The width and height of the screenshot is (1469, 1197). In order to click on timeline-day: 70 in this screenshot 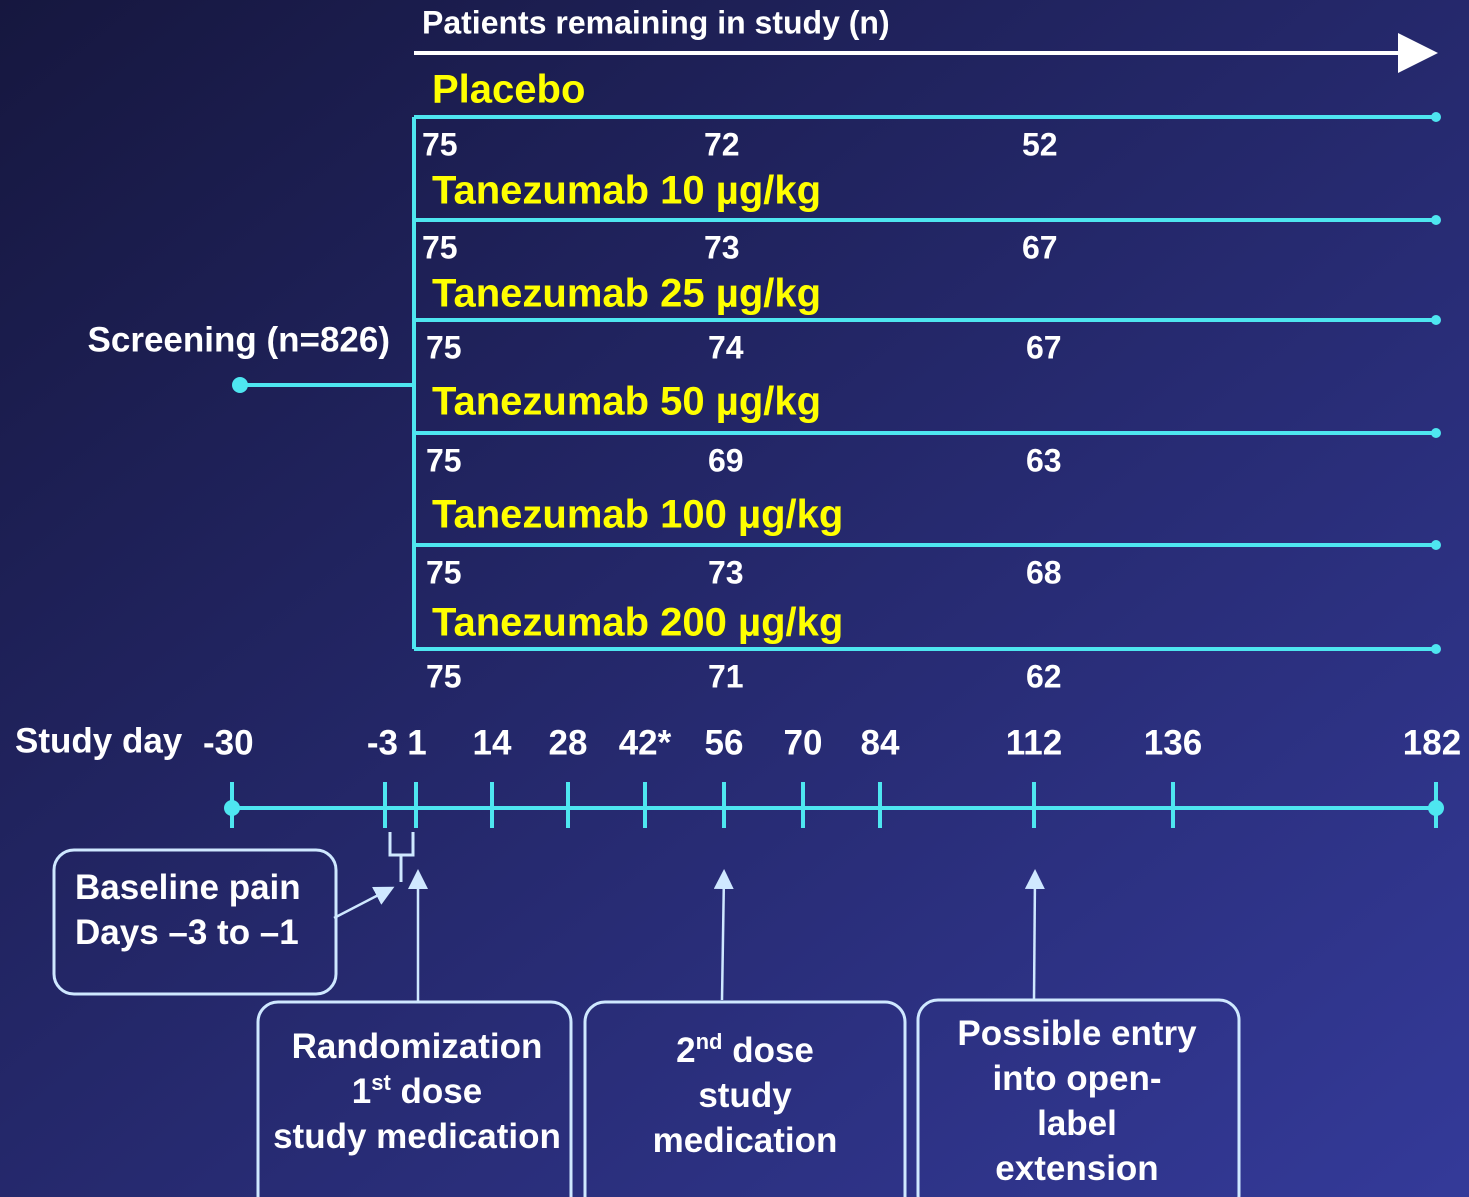, I will do `click(803, 742)`.